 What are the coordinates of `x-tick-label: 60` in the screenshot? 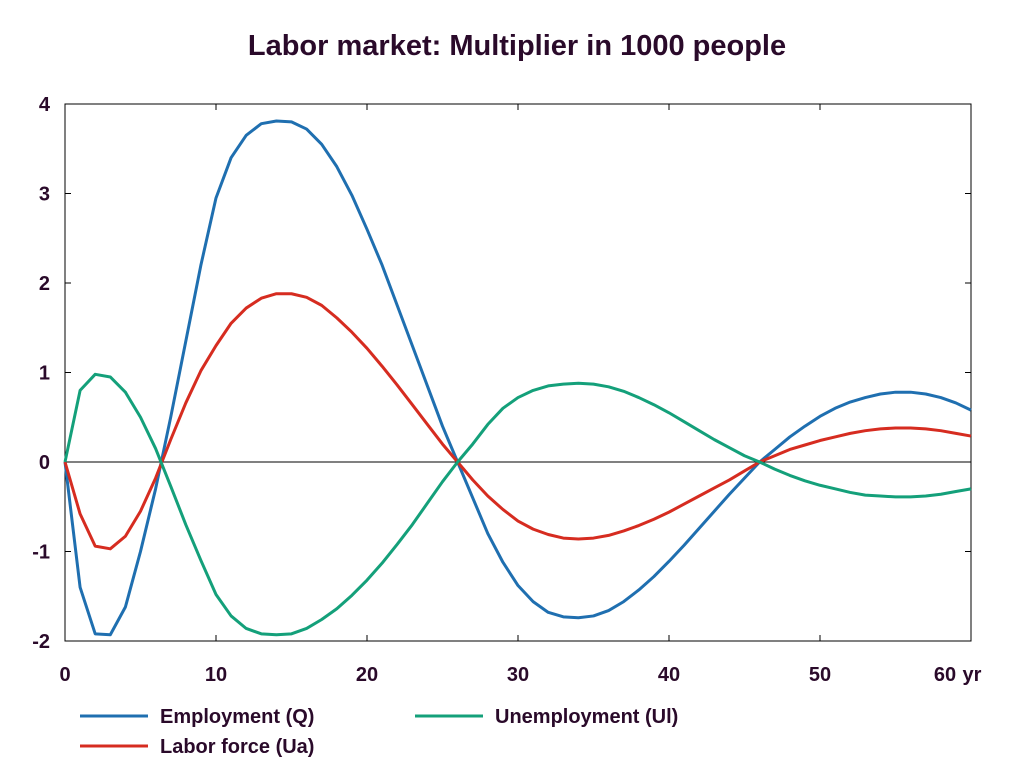 It's located at (945, 675).